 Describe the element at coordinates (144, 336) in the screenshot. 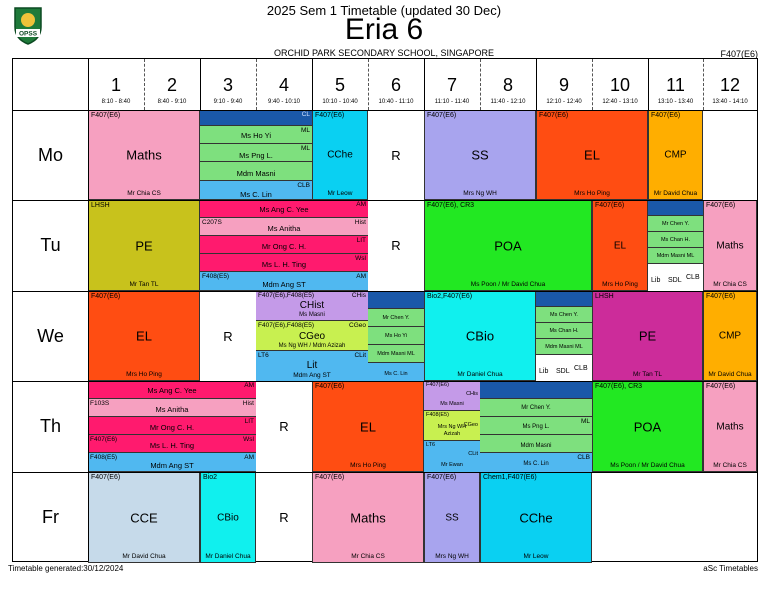

I see `lesson-we-el: F407(E6) EL Mrs Ho Ping` at that location.